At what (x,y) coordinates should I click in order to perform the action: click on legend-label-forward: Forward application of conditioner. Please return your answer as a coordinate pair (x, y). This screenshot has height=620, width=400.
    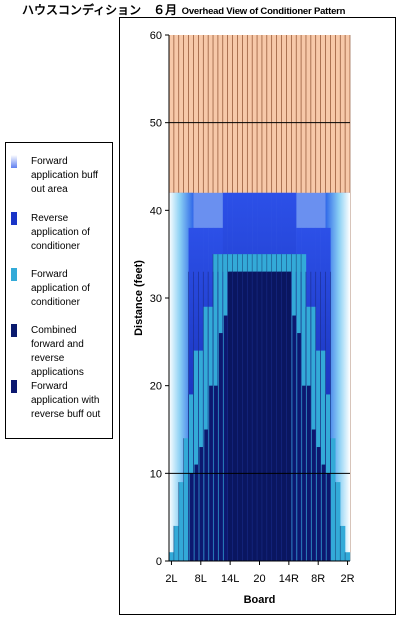
    Looking at the image, I should click on (60, 288).